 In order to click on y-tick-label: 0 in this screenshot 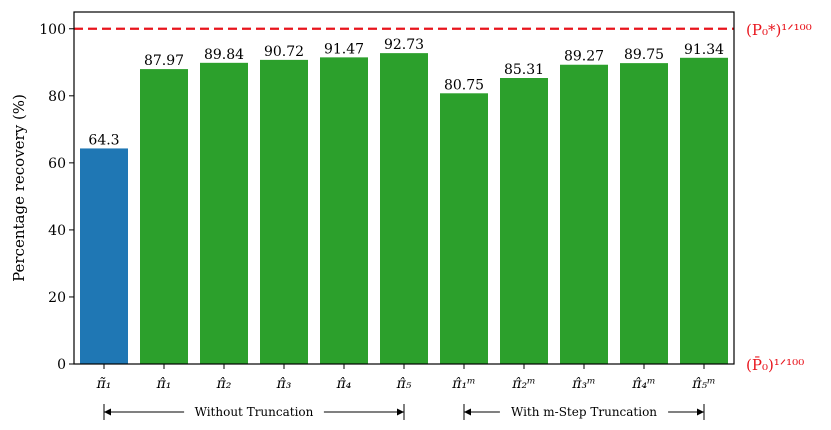, I will do `click(61, 365)`.